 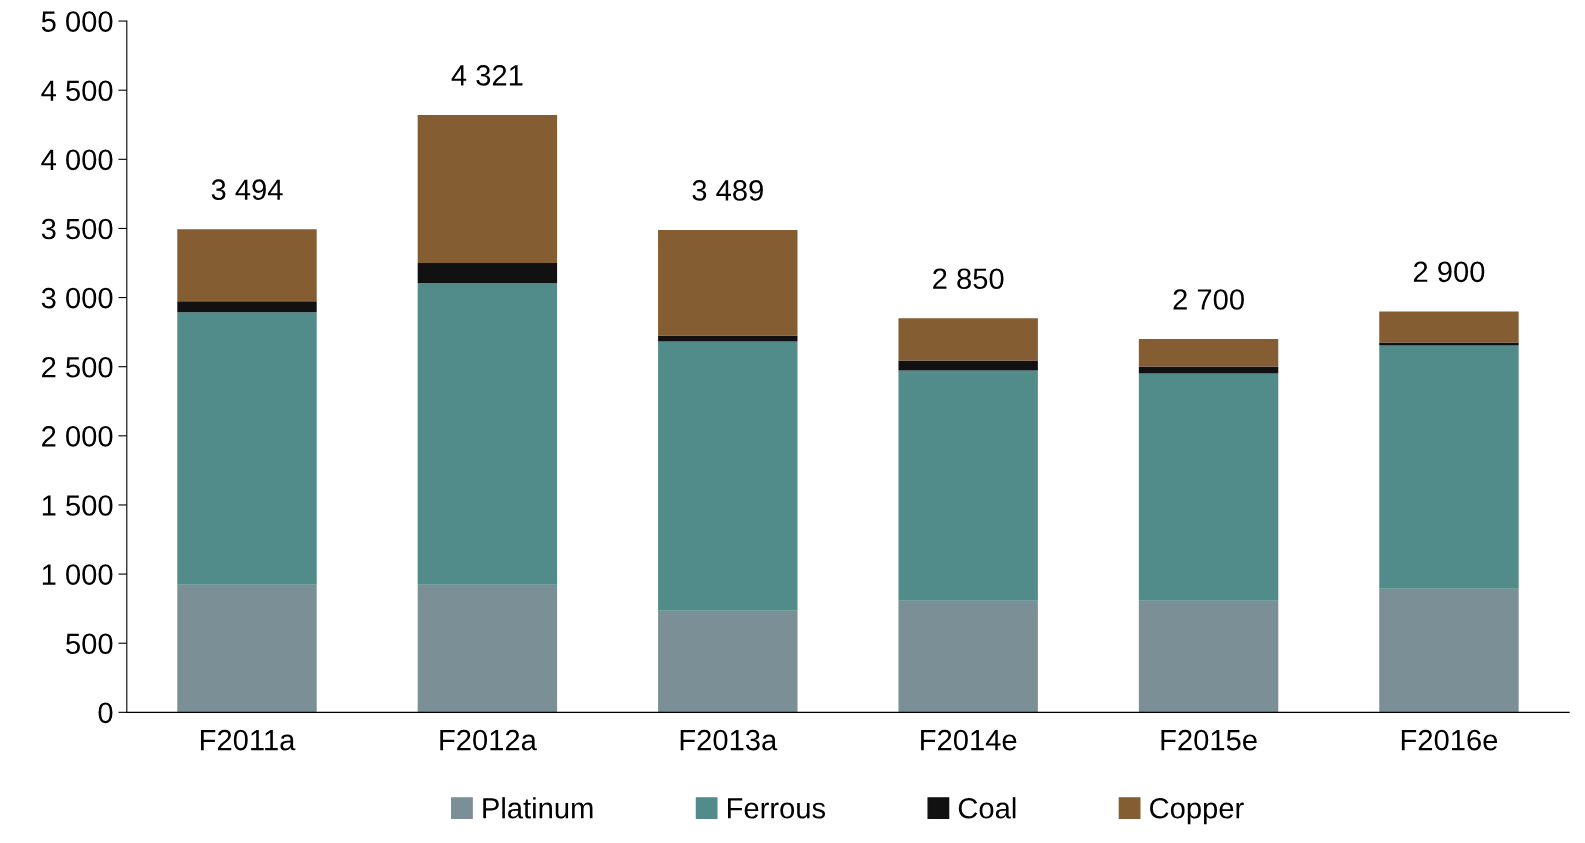 I want to click on y-tick-label: 3 000, so click(x=77, y=298).